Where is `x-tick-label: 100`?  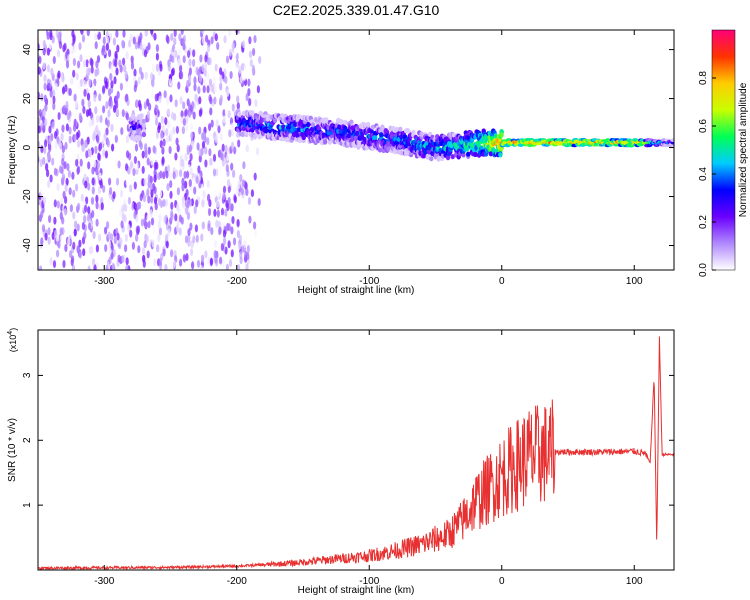 x-tick-label: 100 is located at coordinates (634, 281).